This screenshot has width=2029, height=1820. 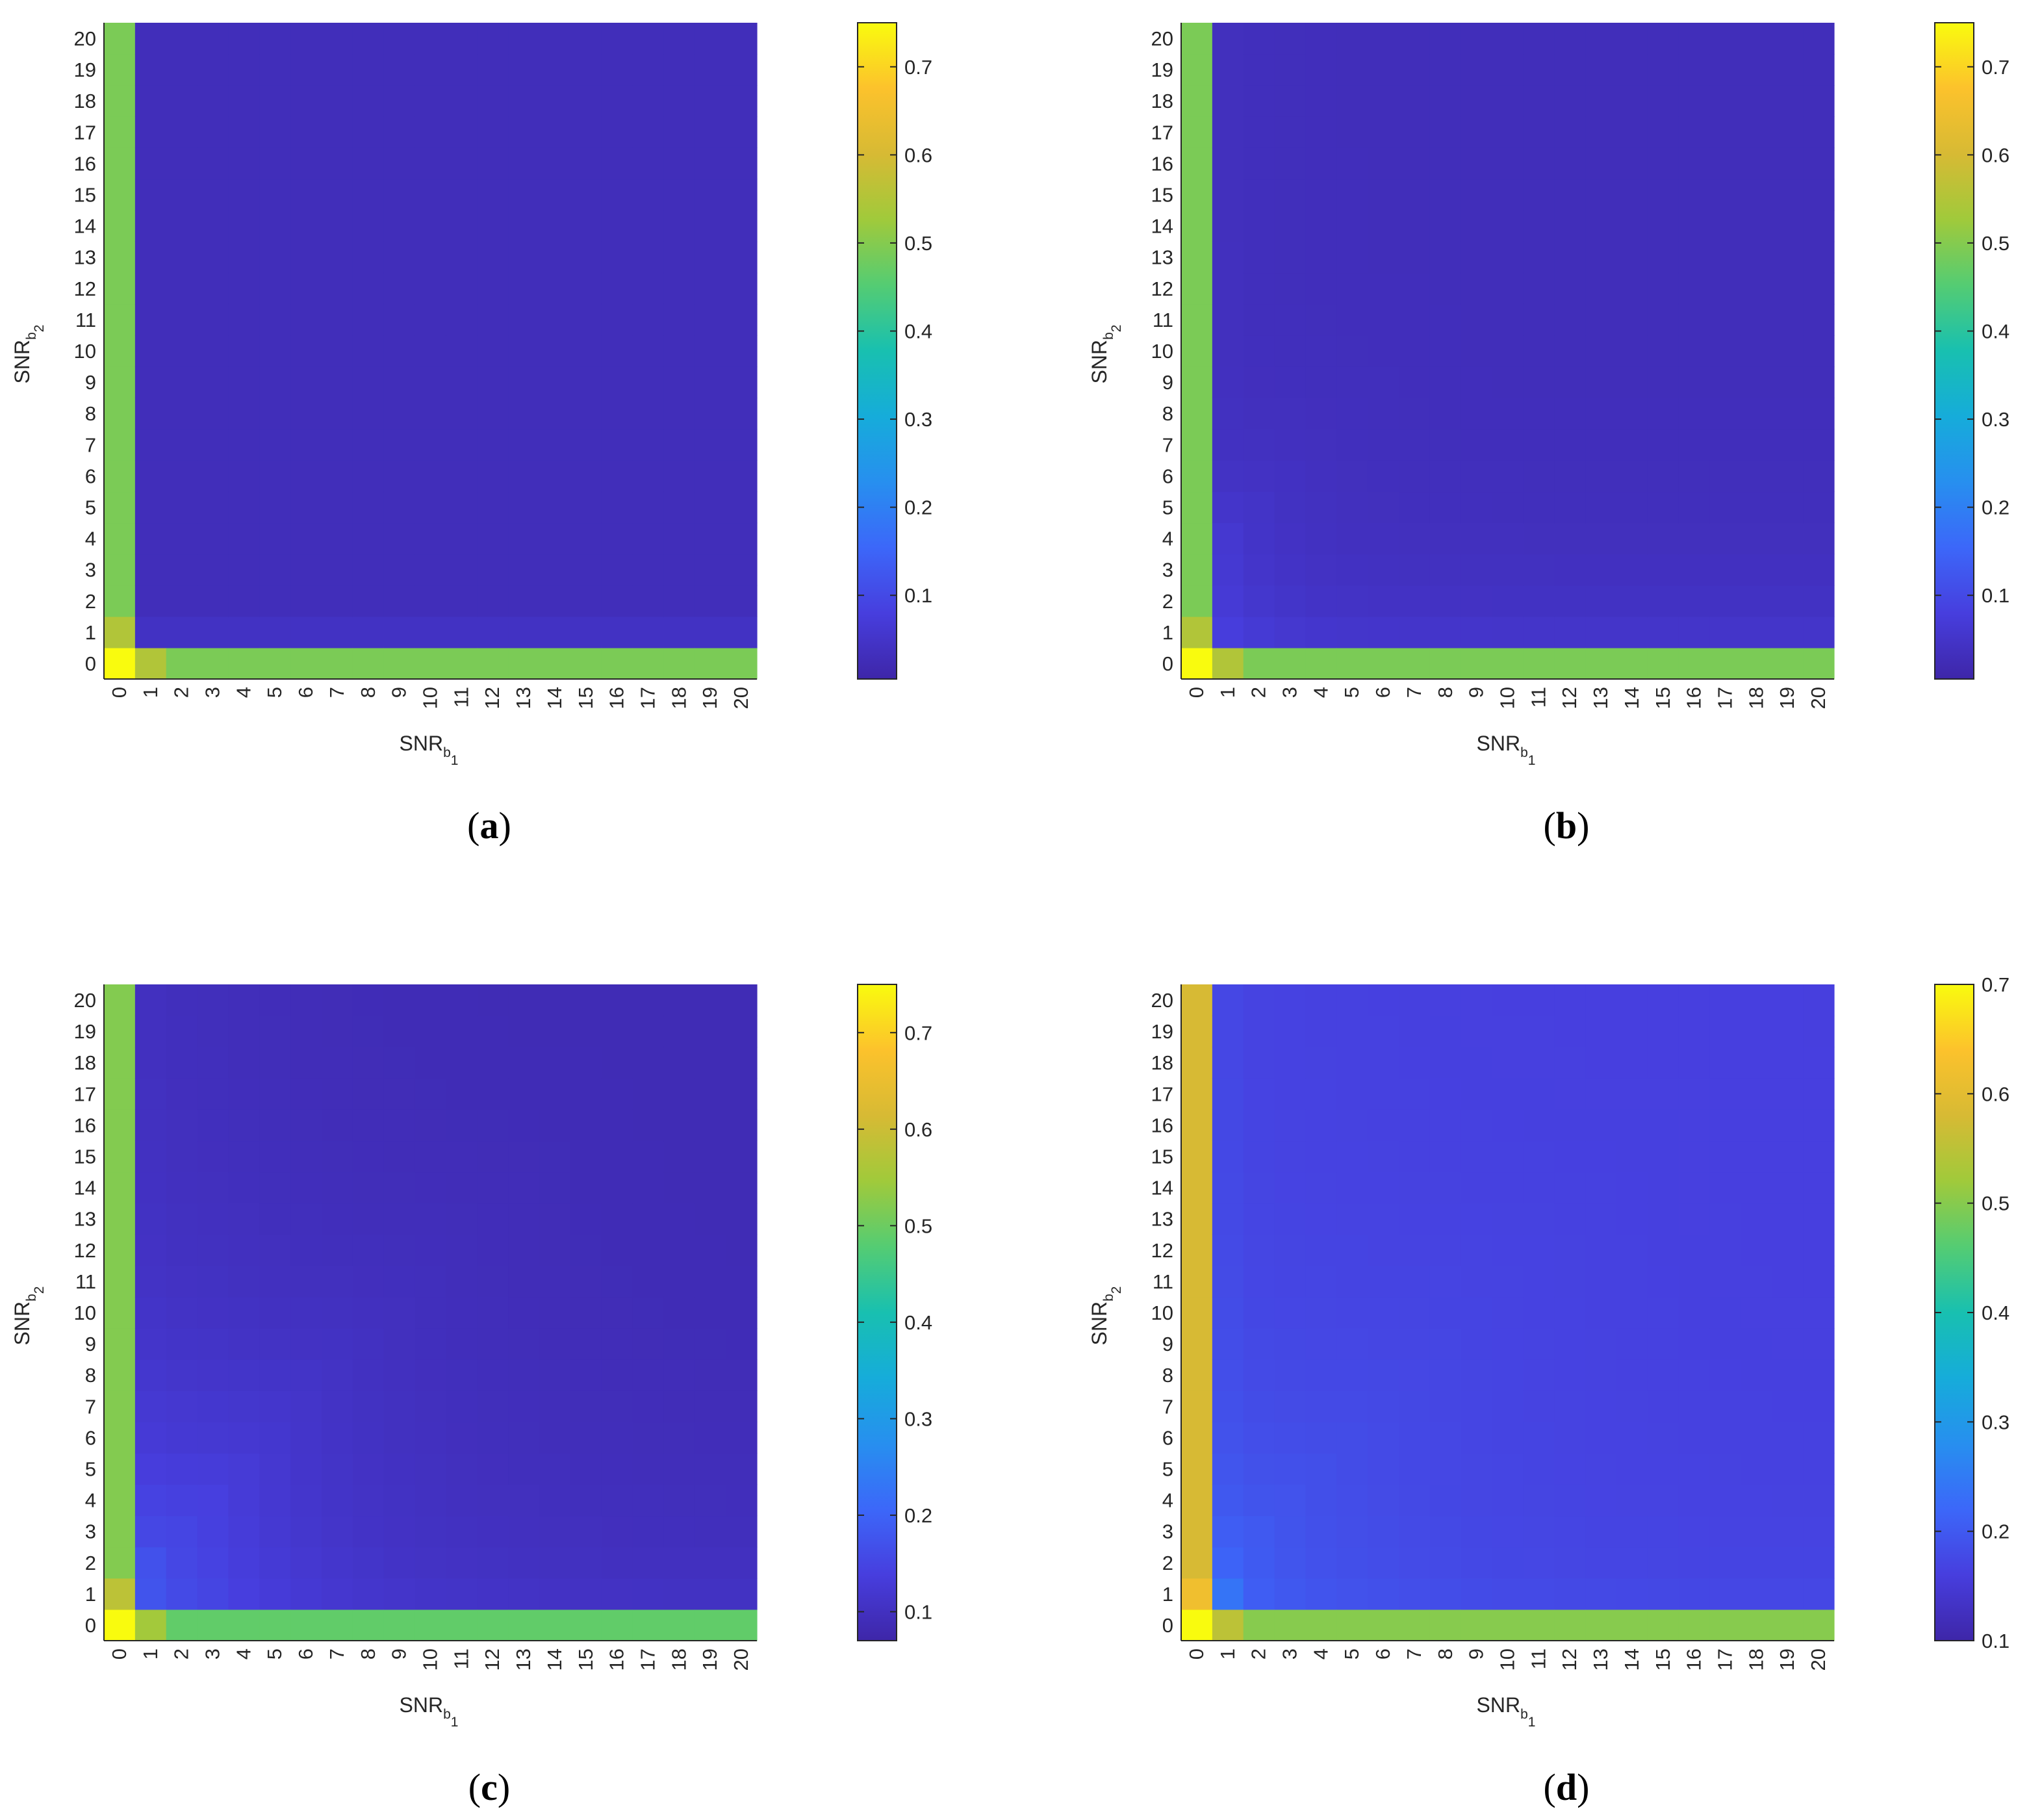 What do you see at coordinates (1167, 570) in the screenshot?
I see `y-tick-label: 3` at bounding box center [1167, 570].